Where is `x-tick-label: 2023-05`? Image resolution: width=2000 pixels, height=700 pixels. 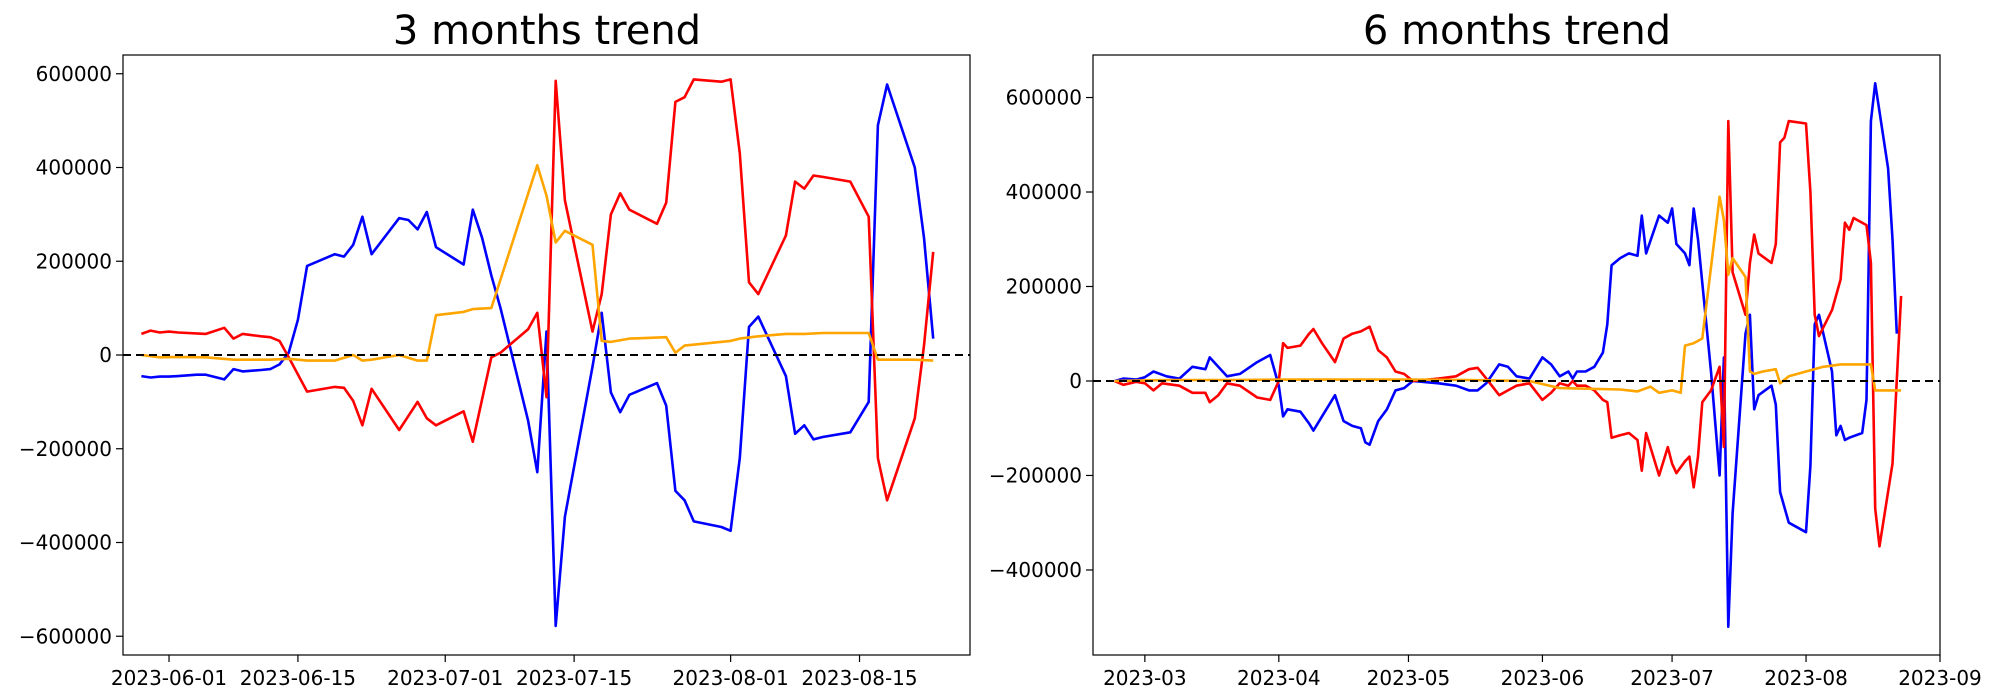 x-tick-label: 2023-05 is located at coordinates (1409, 678).